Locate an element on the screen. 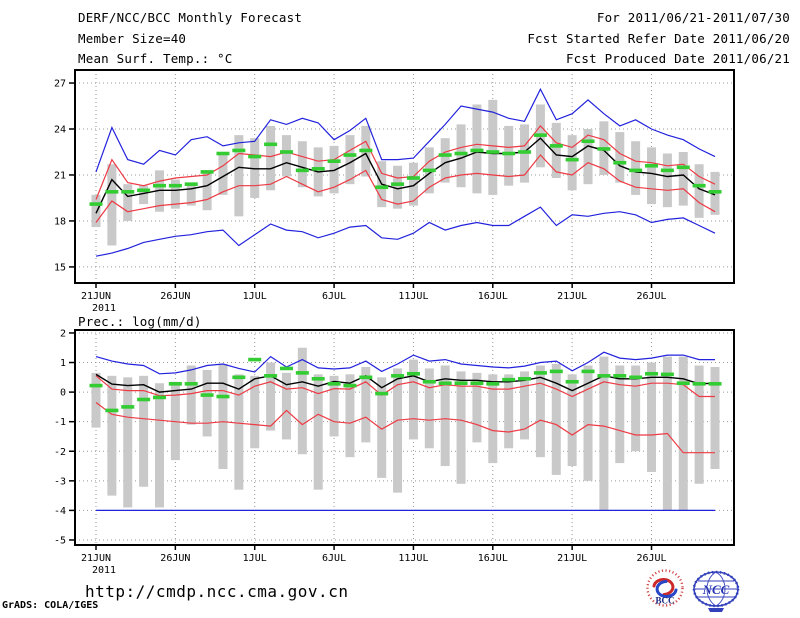 The width and height of the screenshot is (800, 618). member-size-label: Member Size=40 is located at coordinates (132, 38).